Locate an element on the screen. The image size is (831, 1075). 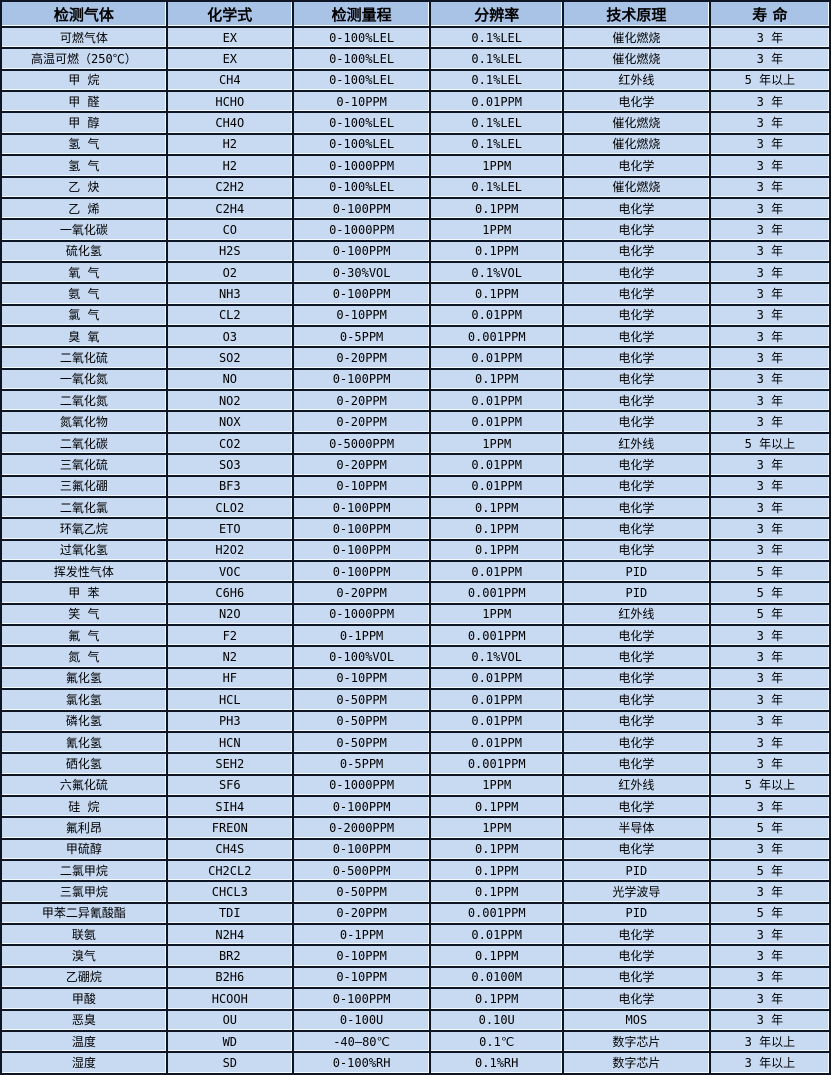
cell-formula: H2S is located at coordinates (229, 251).